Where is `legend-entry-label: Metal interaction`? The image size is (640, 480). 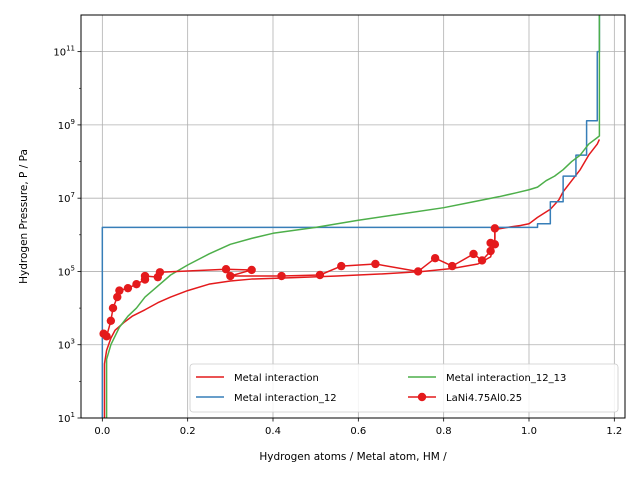
legend-entry-label: Metal interaction is located at coordinates (276, 378).